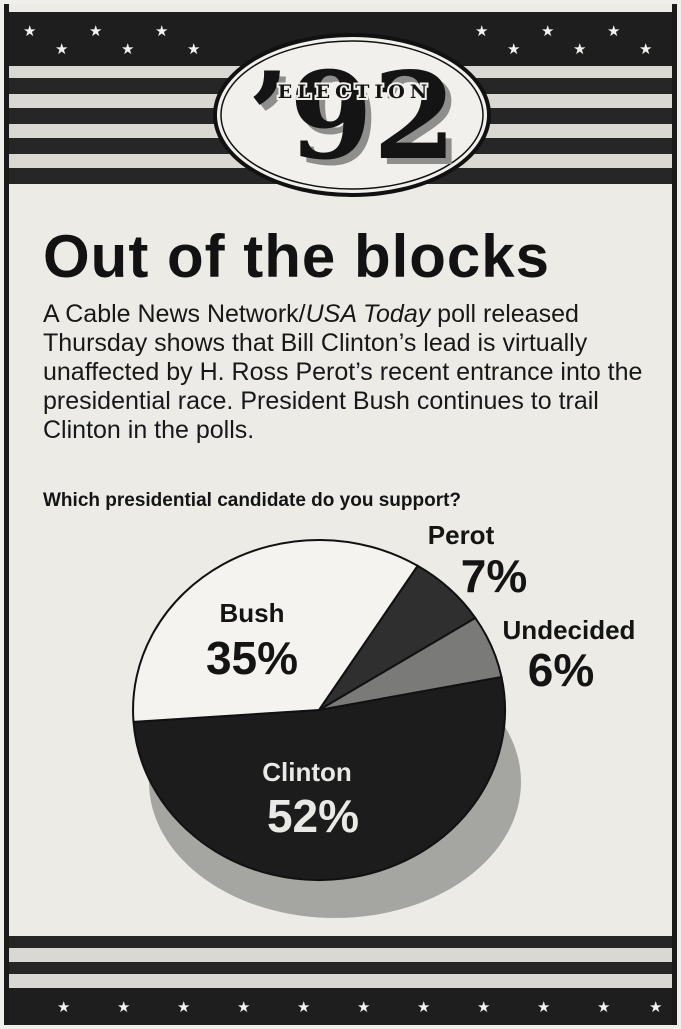 The image size is (681, 1029). Describe the element at coordinates (368, 314) in the screenshot. I see `publication-name: USA Today` at that location.